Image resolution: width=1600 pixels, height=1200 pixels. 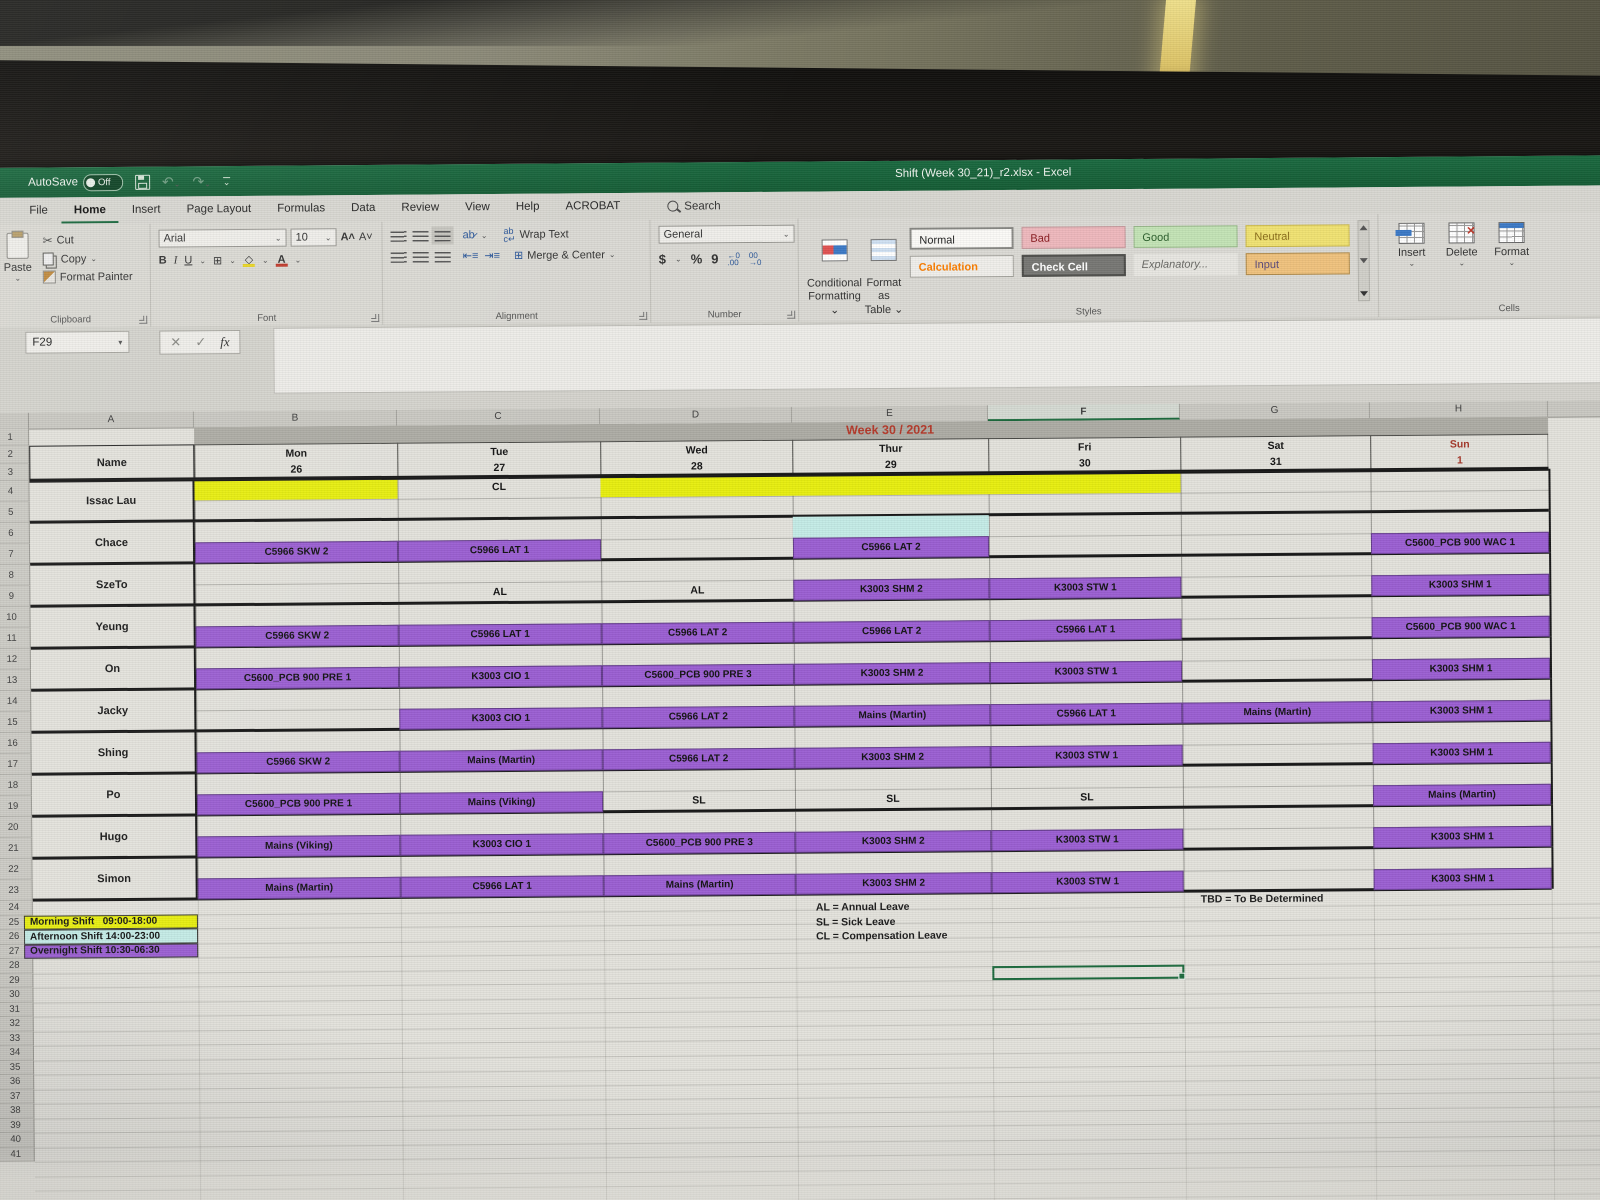 What do you see at coordinates (171, 181) in the screenshot?
I see `undo-icon: ↶⌄` at bounding box center [171, 181].